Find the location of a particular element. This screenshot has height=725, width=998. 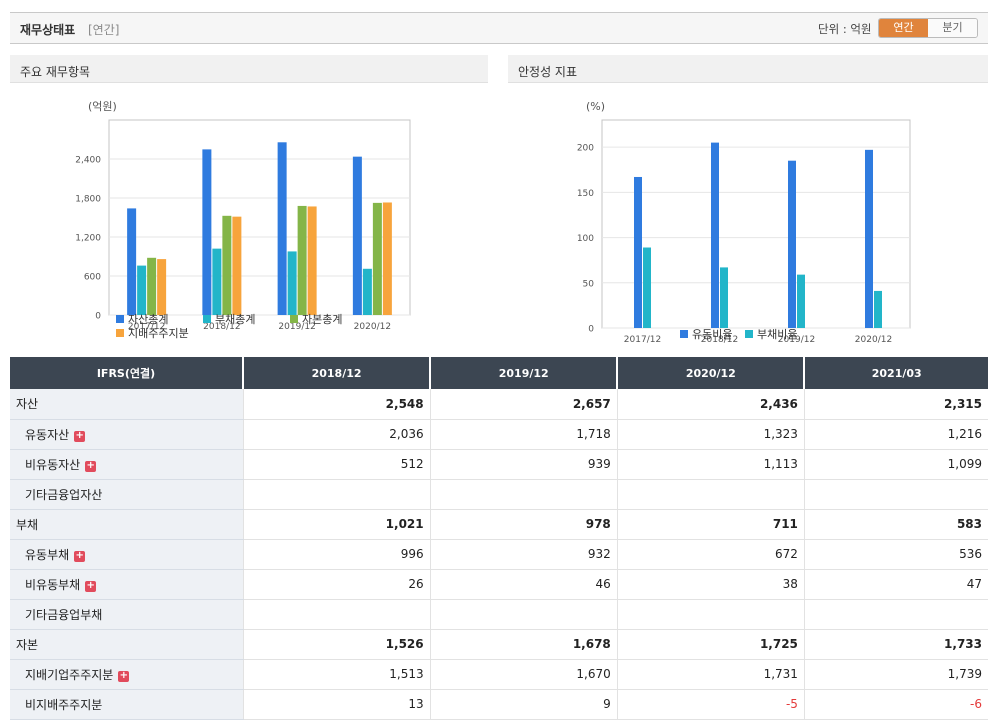

table-header-row: IFRS(연결) 2018/12 2019/12 2020/12 2021/03 is located at coordinates (499, 373).